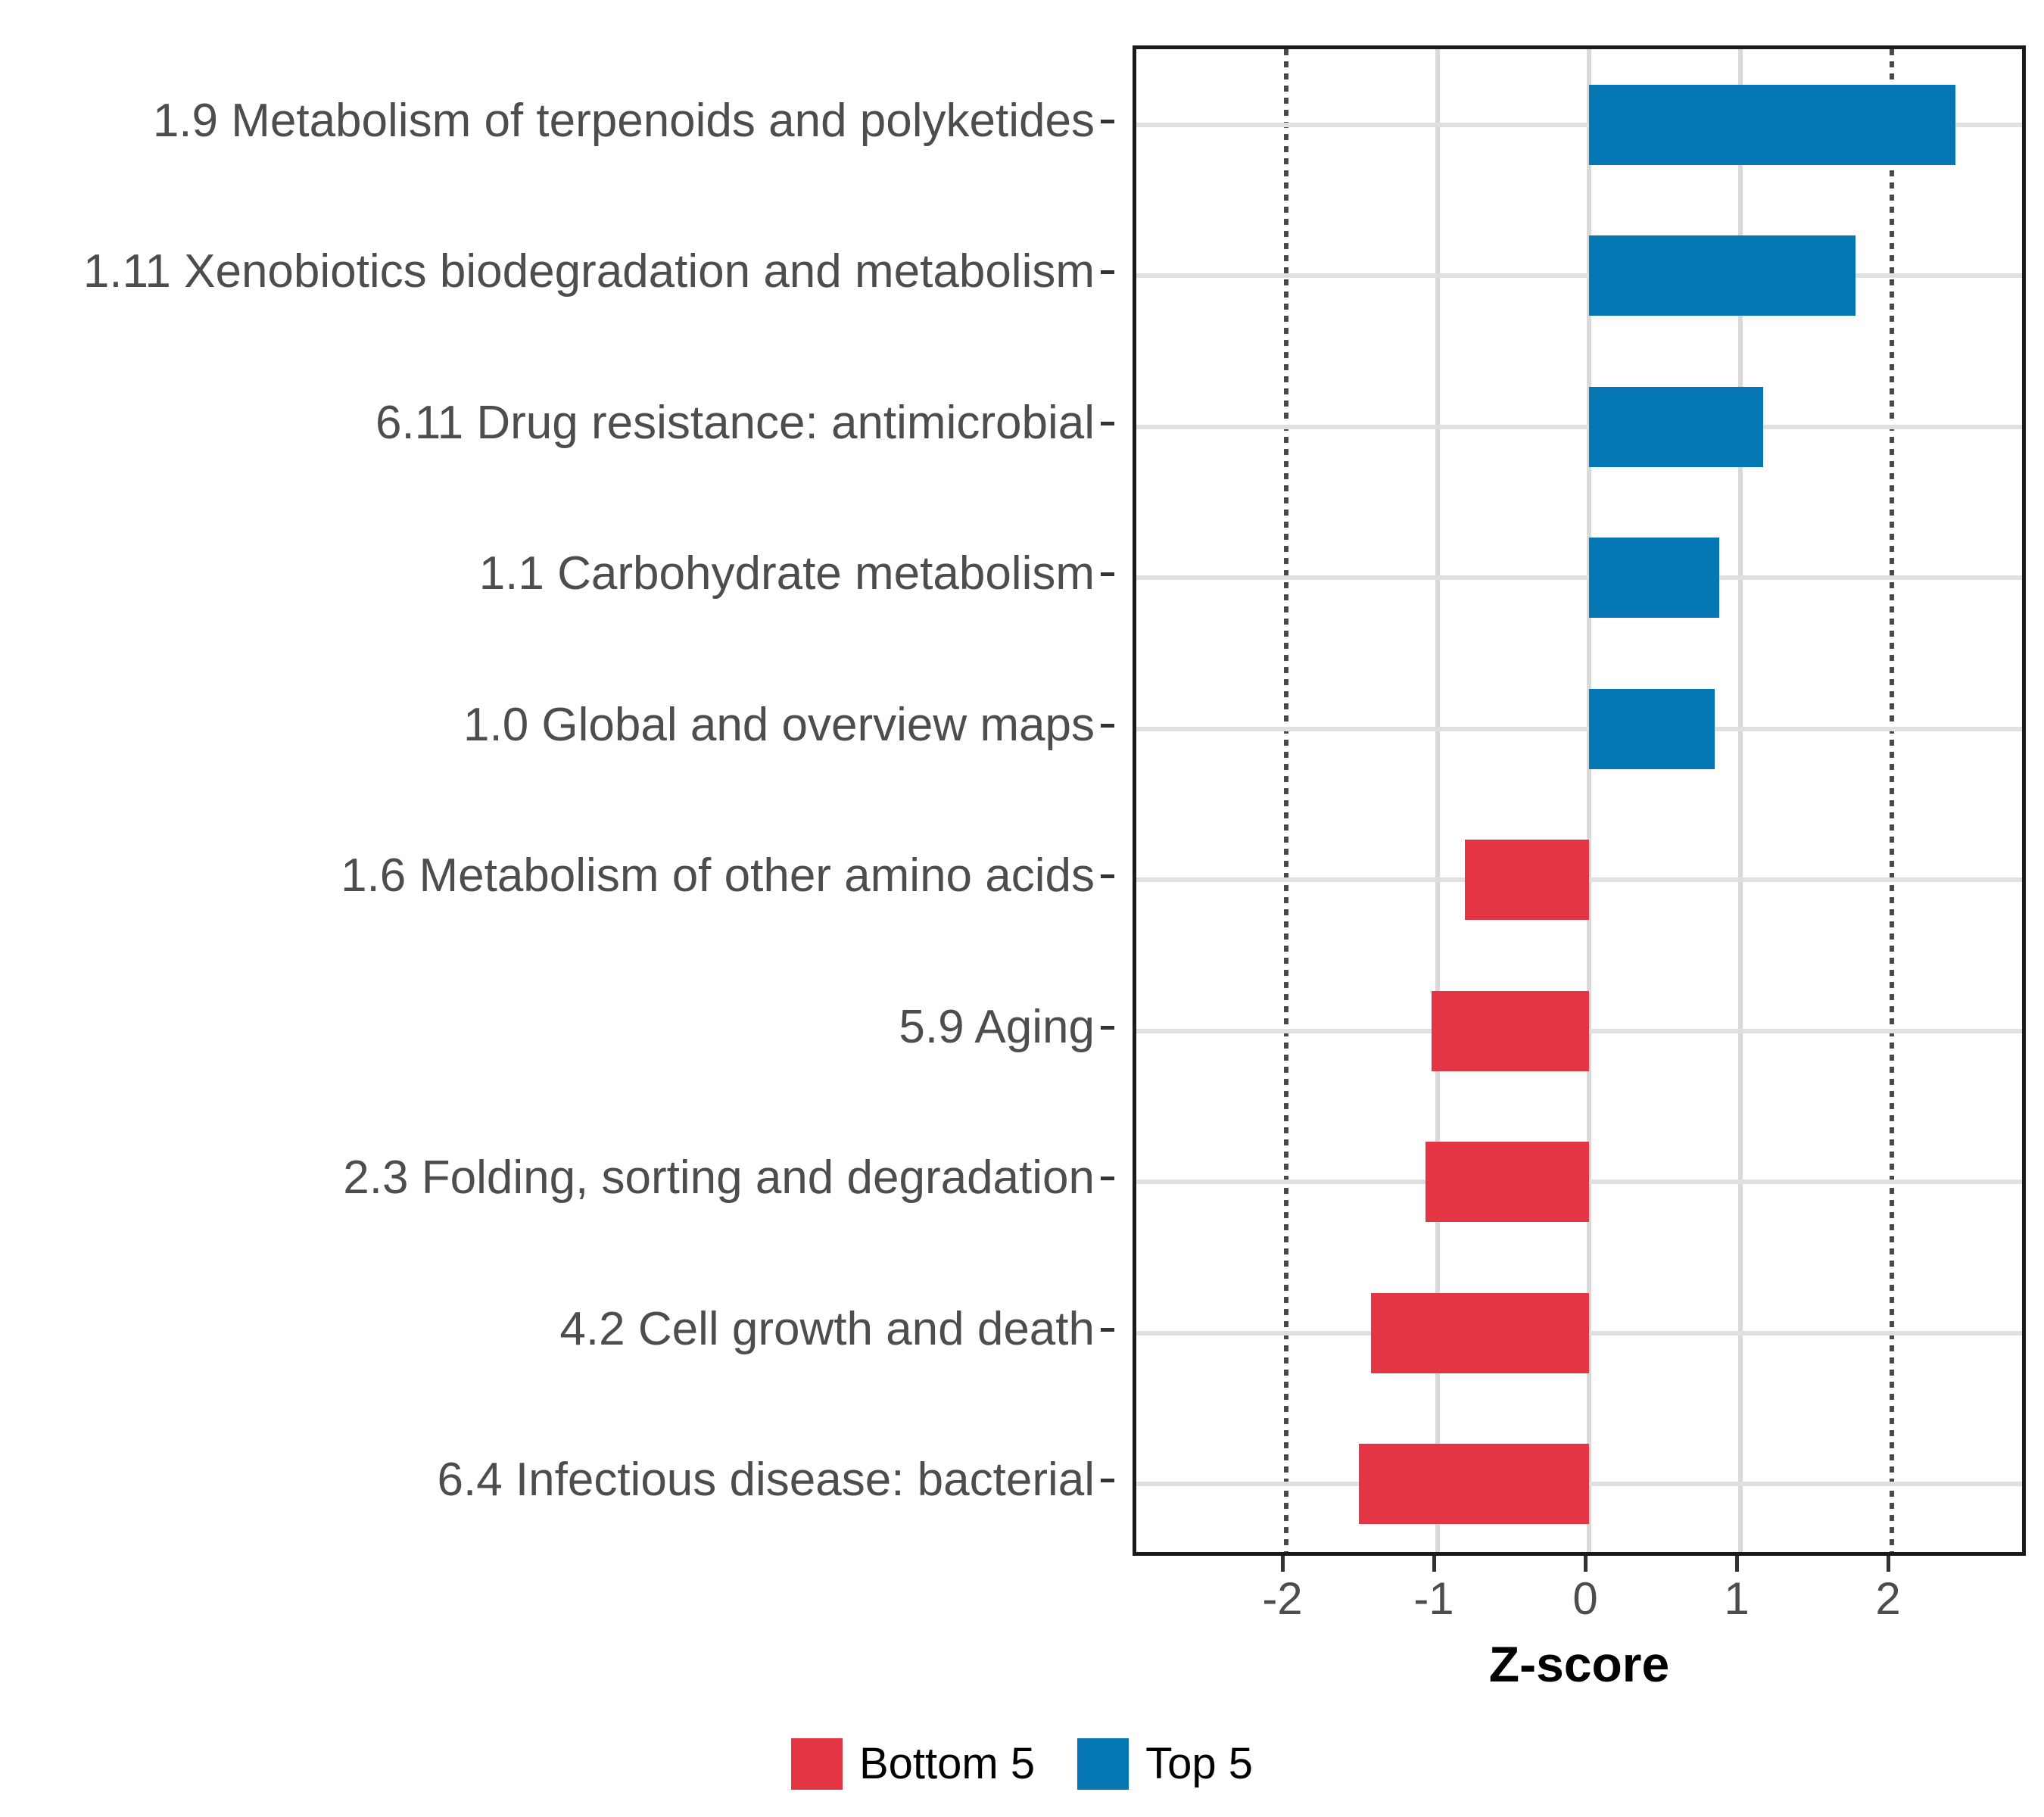  What do you see at coordinates (787, 573) in the screenshot?
I see `y-axis-tick-label: 1.1 Carbohydrate metabolism` at bounding box center [787, 573].